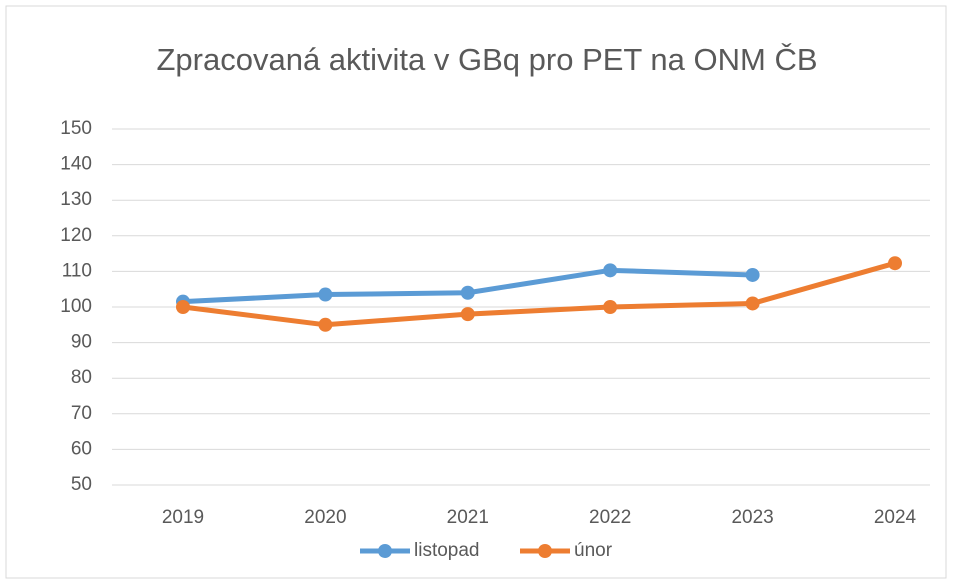  What do you see at coordinates (752, 517) in the screenshot?
I see `x-tick-label: 2023` at bounding box center [752, 517].